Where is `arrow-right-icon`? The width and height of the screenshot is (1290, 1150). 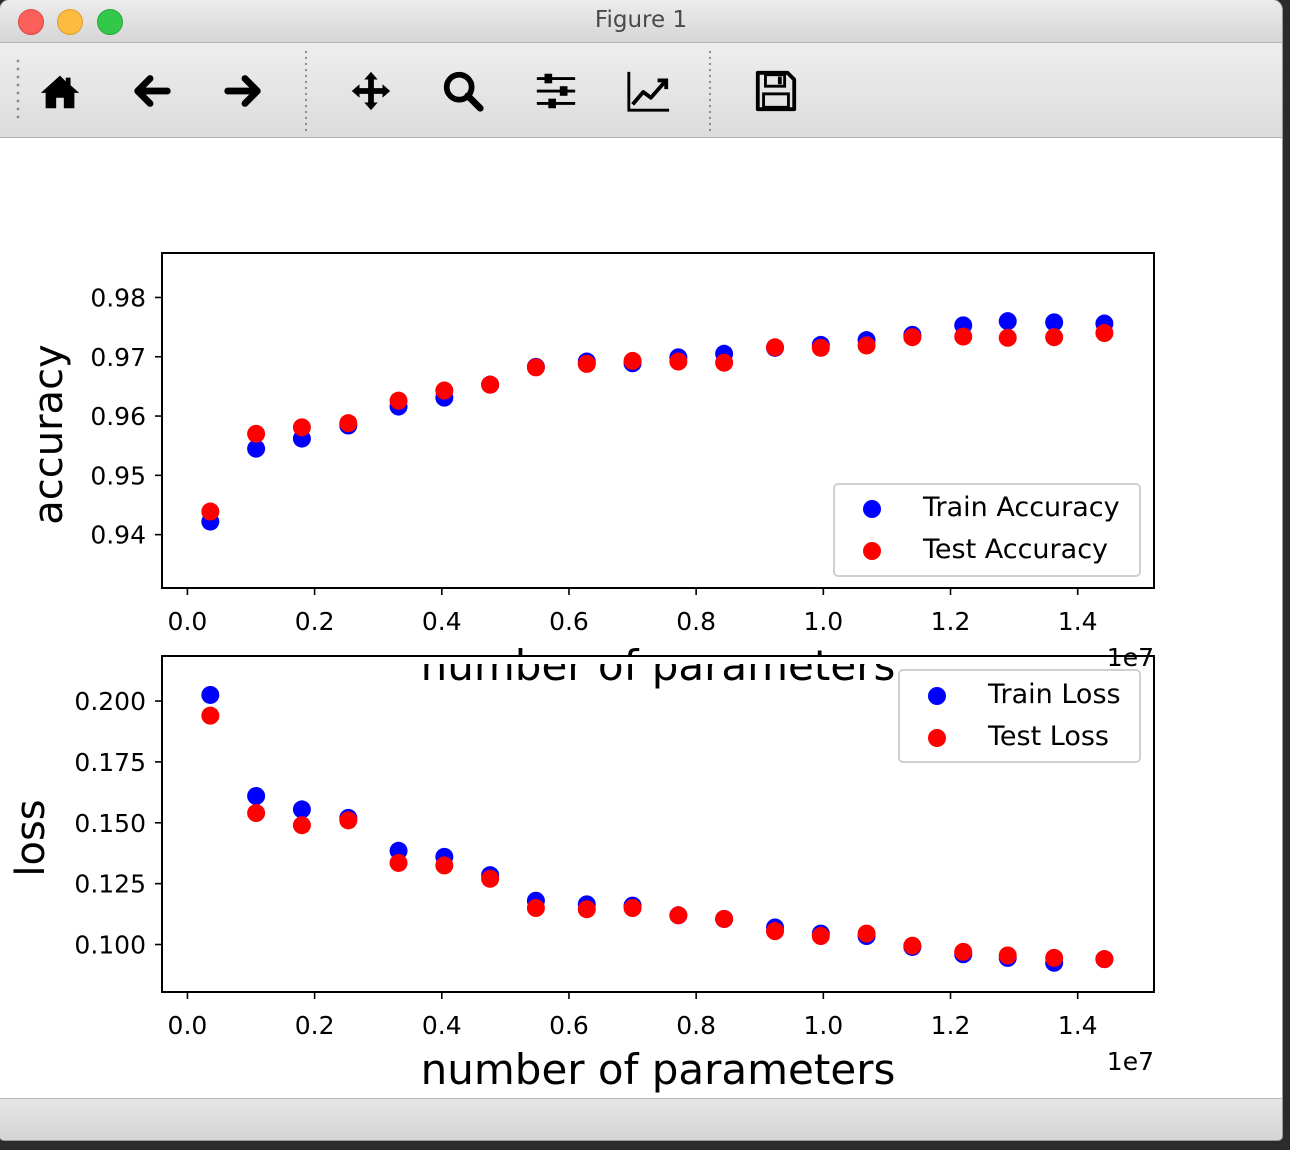
arrow-right-icon is located at coordinates (242, 91).